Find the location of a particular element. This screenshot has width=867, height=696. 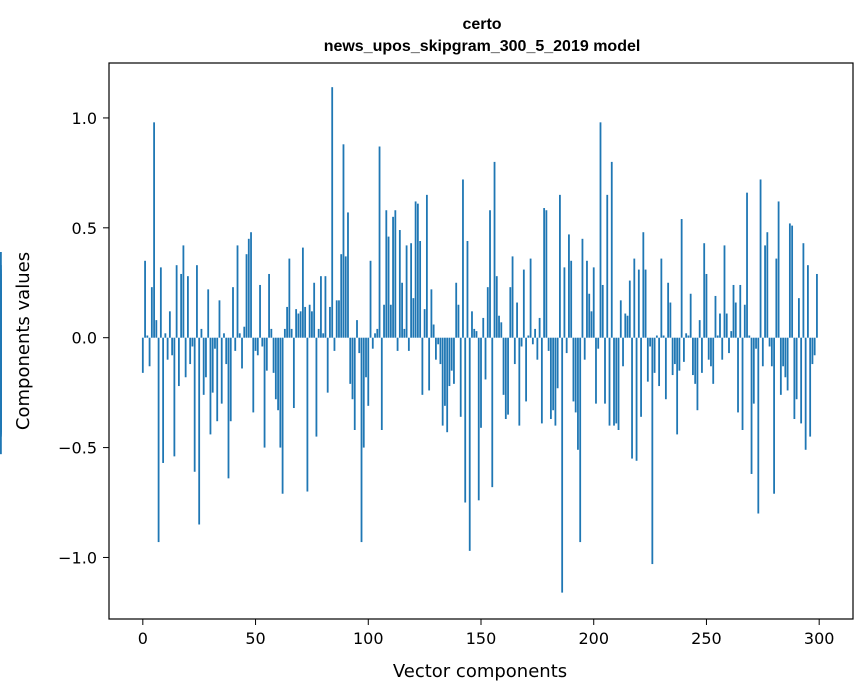

y-tick-label: 0.5 is located at coordinates (84, 228).